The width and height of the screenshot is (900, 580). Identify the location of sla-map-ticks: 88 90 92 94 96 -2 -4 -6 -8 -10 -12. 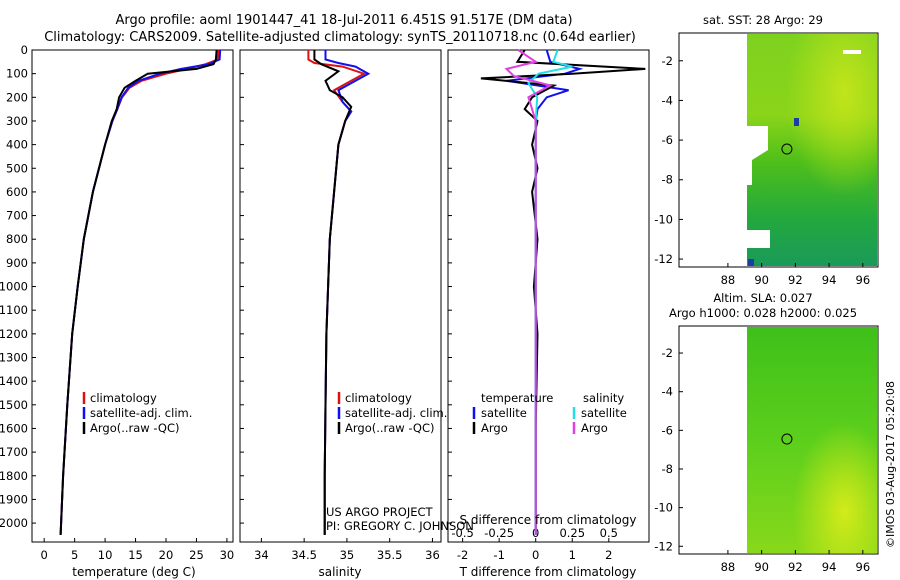
(762, 460).